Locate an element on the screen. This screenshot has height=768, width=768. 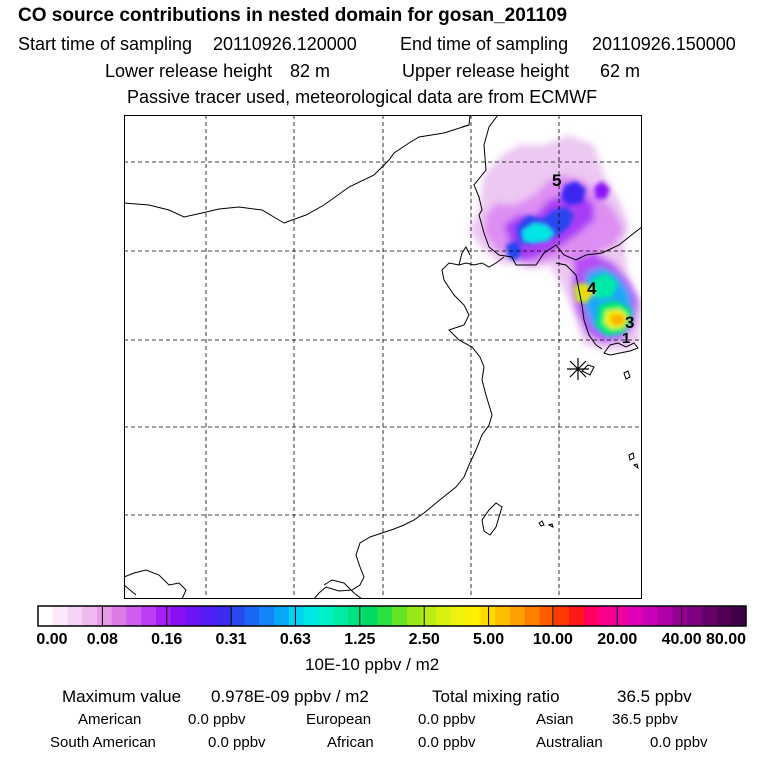
colorbar is located at coordinates (392, 616).